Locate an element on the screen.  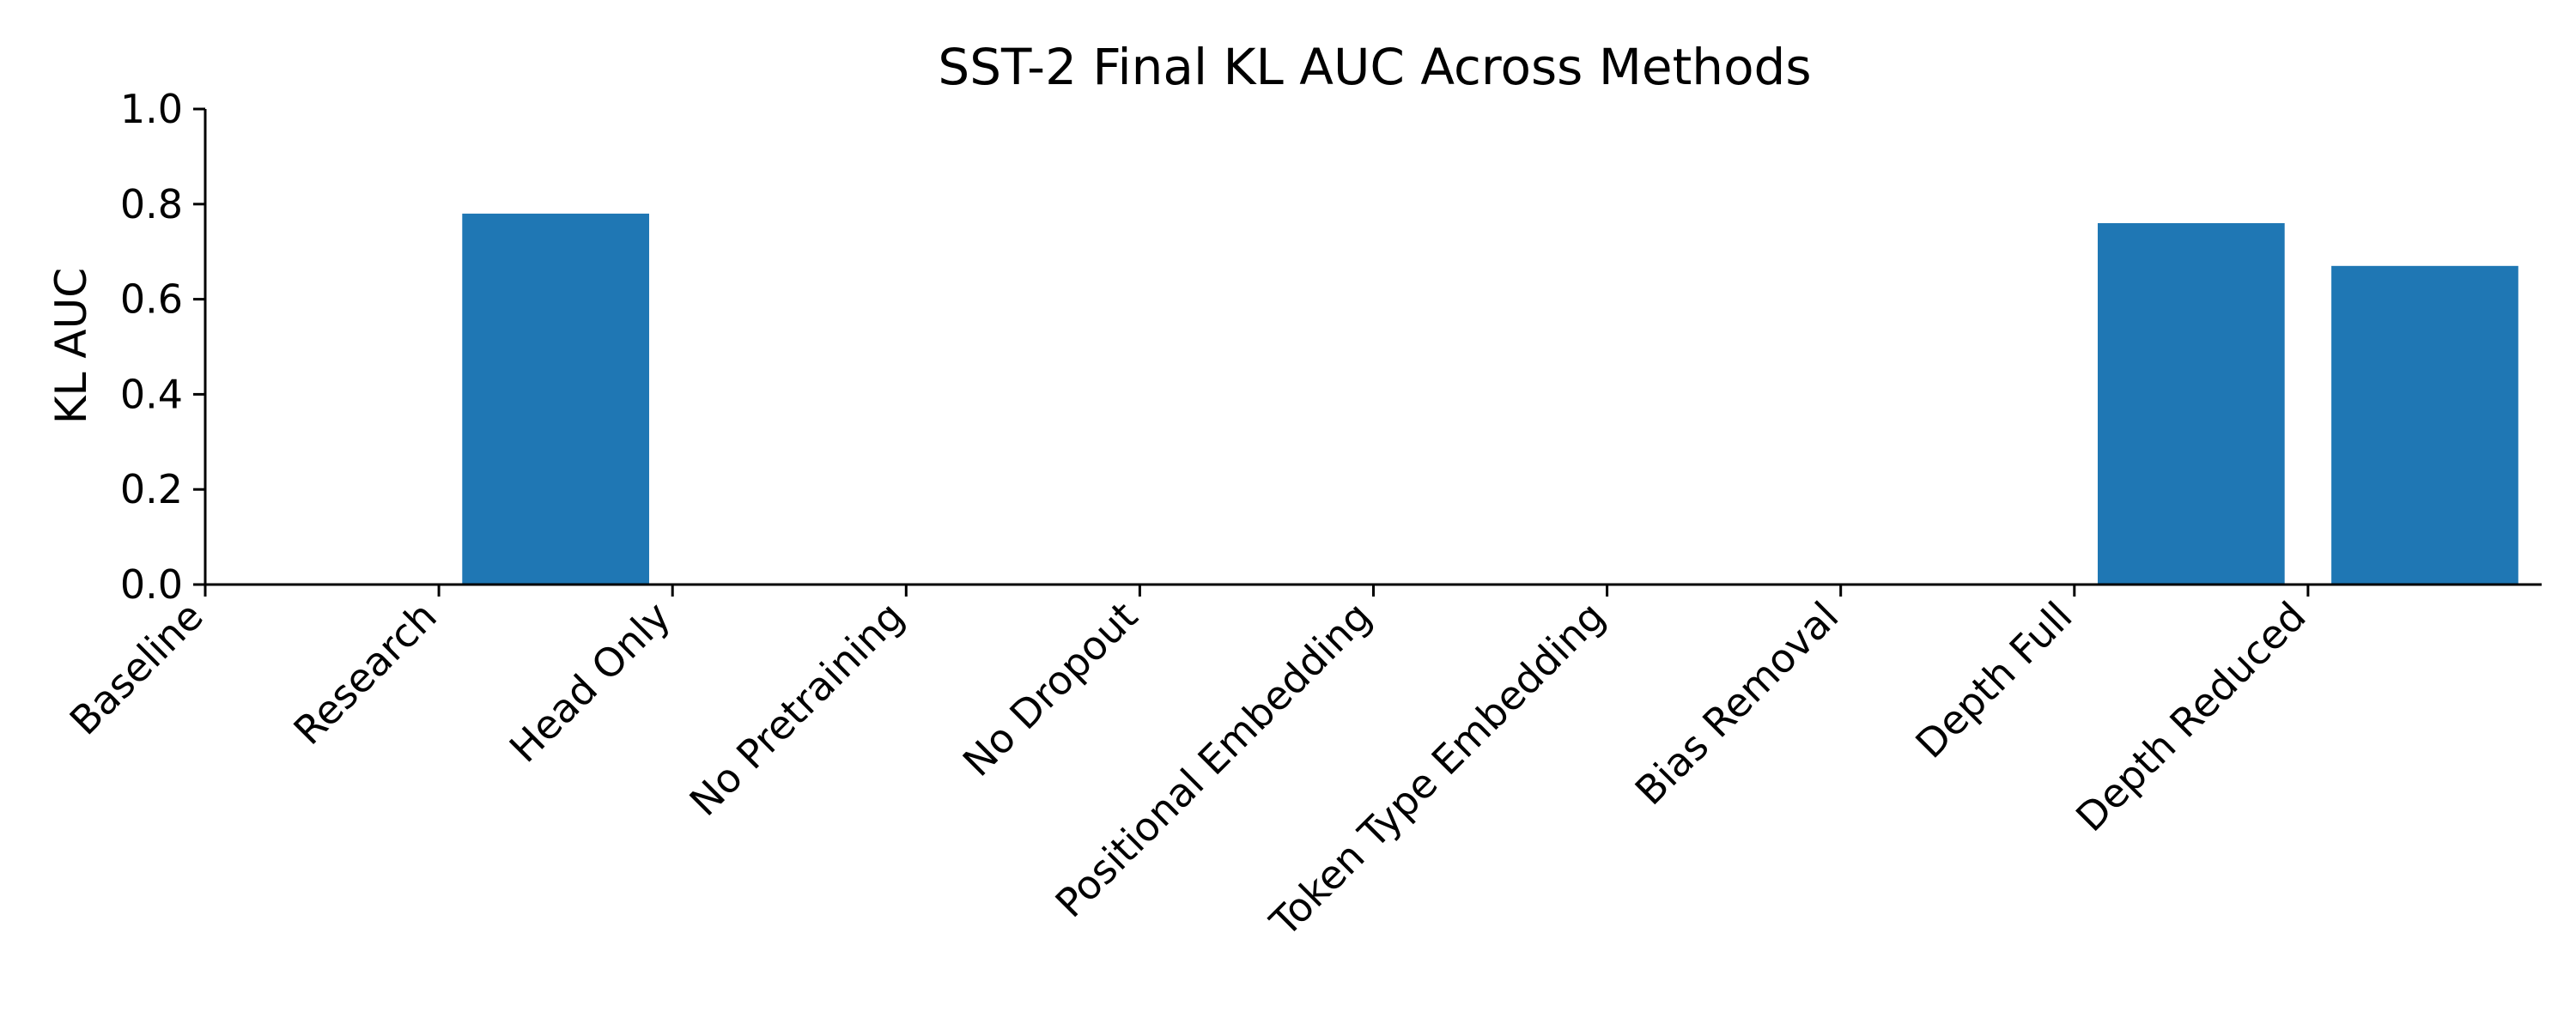
y-tick-label: 0.4 is located at coordinates (151, 394).